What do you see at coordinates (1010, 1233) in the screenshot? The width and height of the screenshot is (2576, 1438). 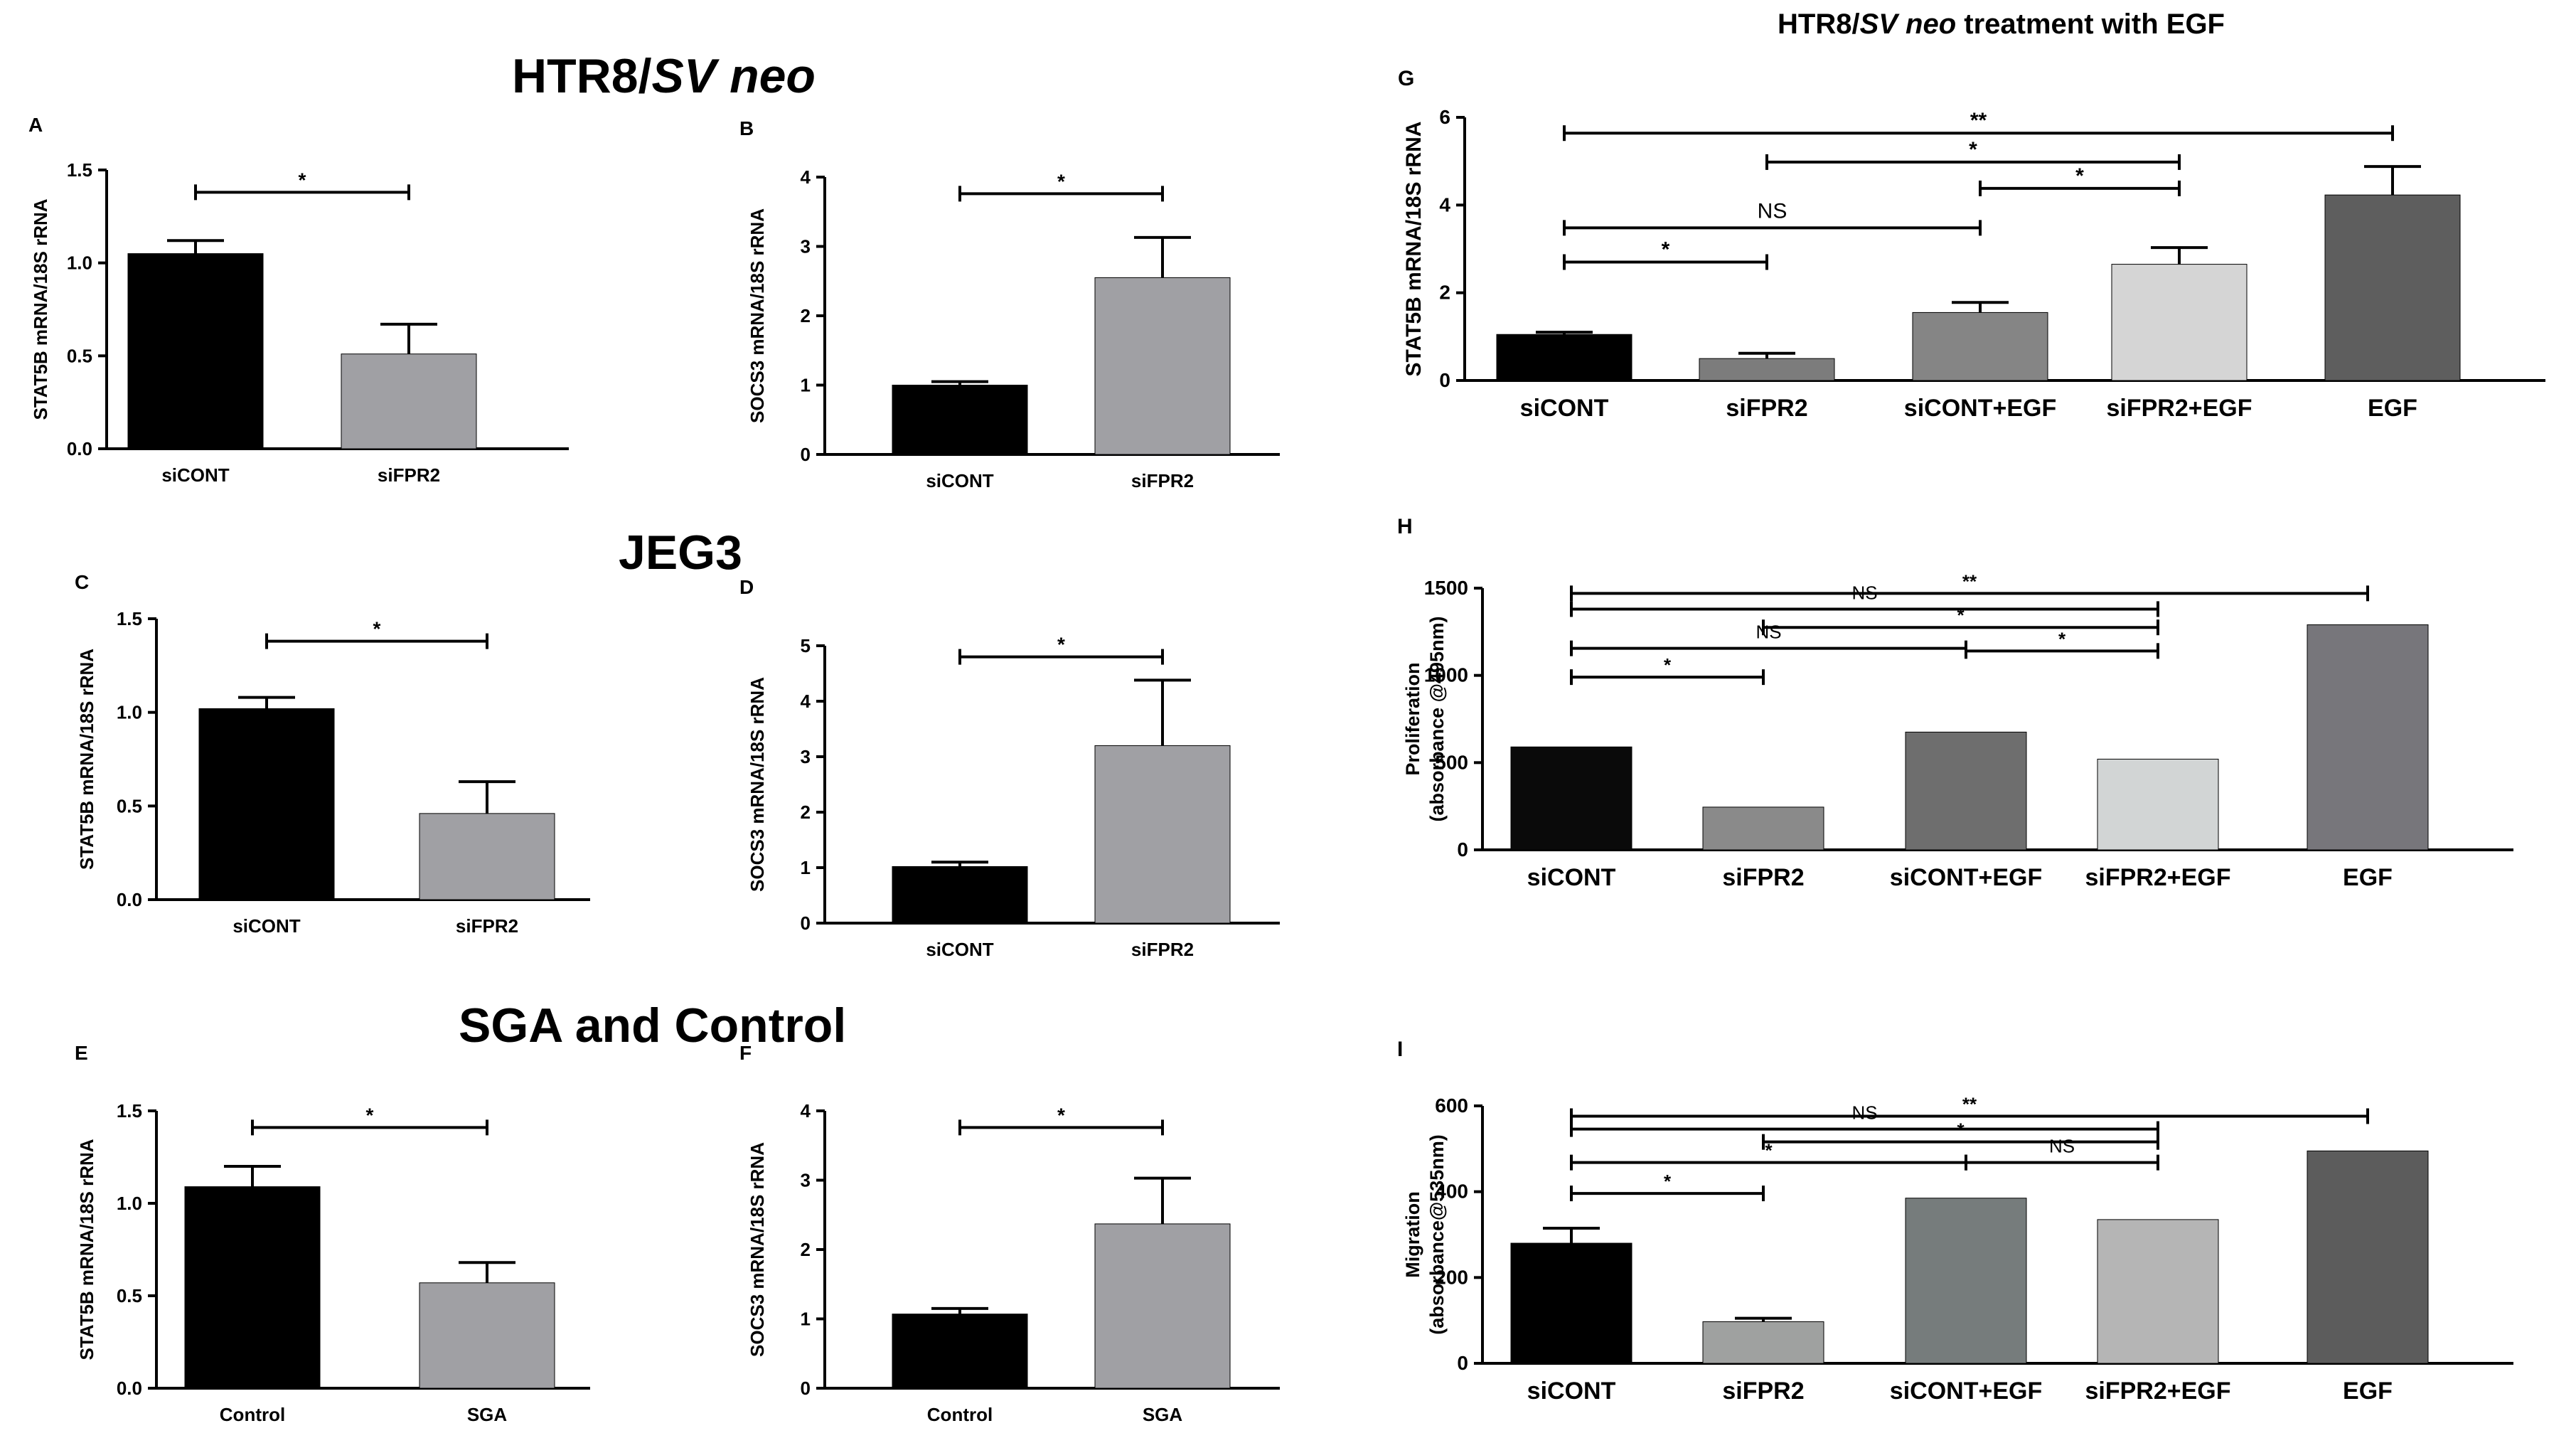 I see `panel-f-chart: F 0 1 2 3 4 SOCS3 mRNA/18S rRNA Control SGA *` at bounding box center [1010, 1233].